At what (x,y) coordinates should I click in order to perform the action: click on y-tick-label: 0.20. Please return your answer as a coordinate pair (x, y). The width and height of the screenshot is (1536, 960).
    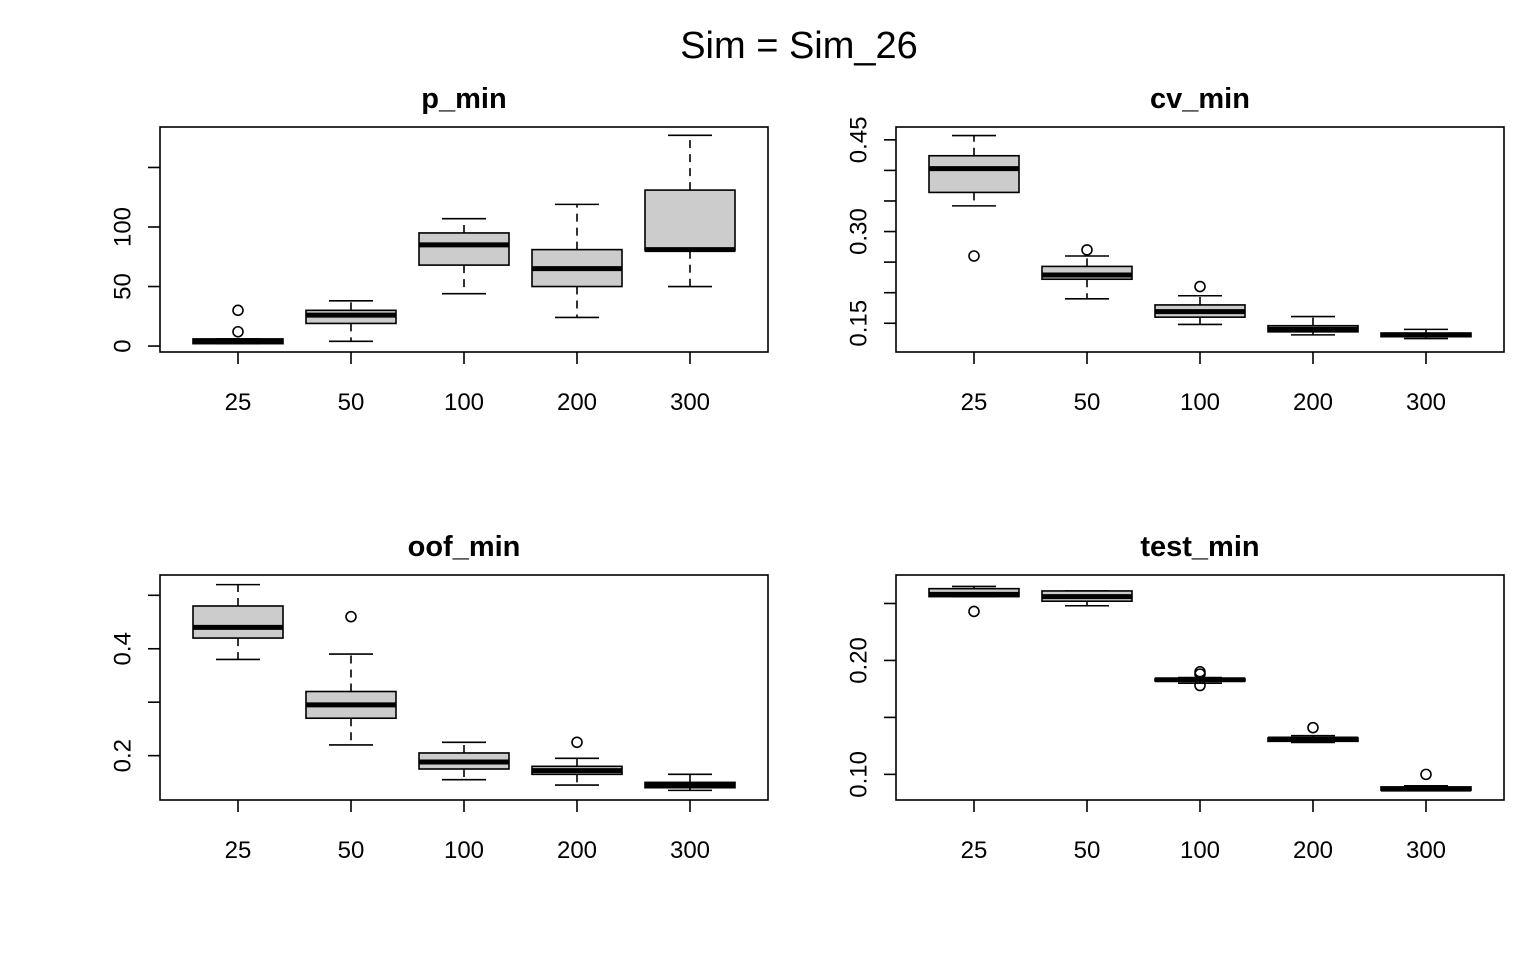
    Looking at the image, I should click on (858, 660).